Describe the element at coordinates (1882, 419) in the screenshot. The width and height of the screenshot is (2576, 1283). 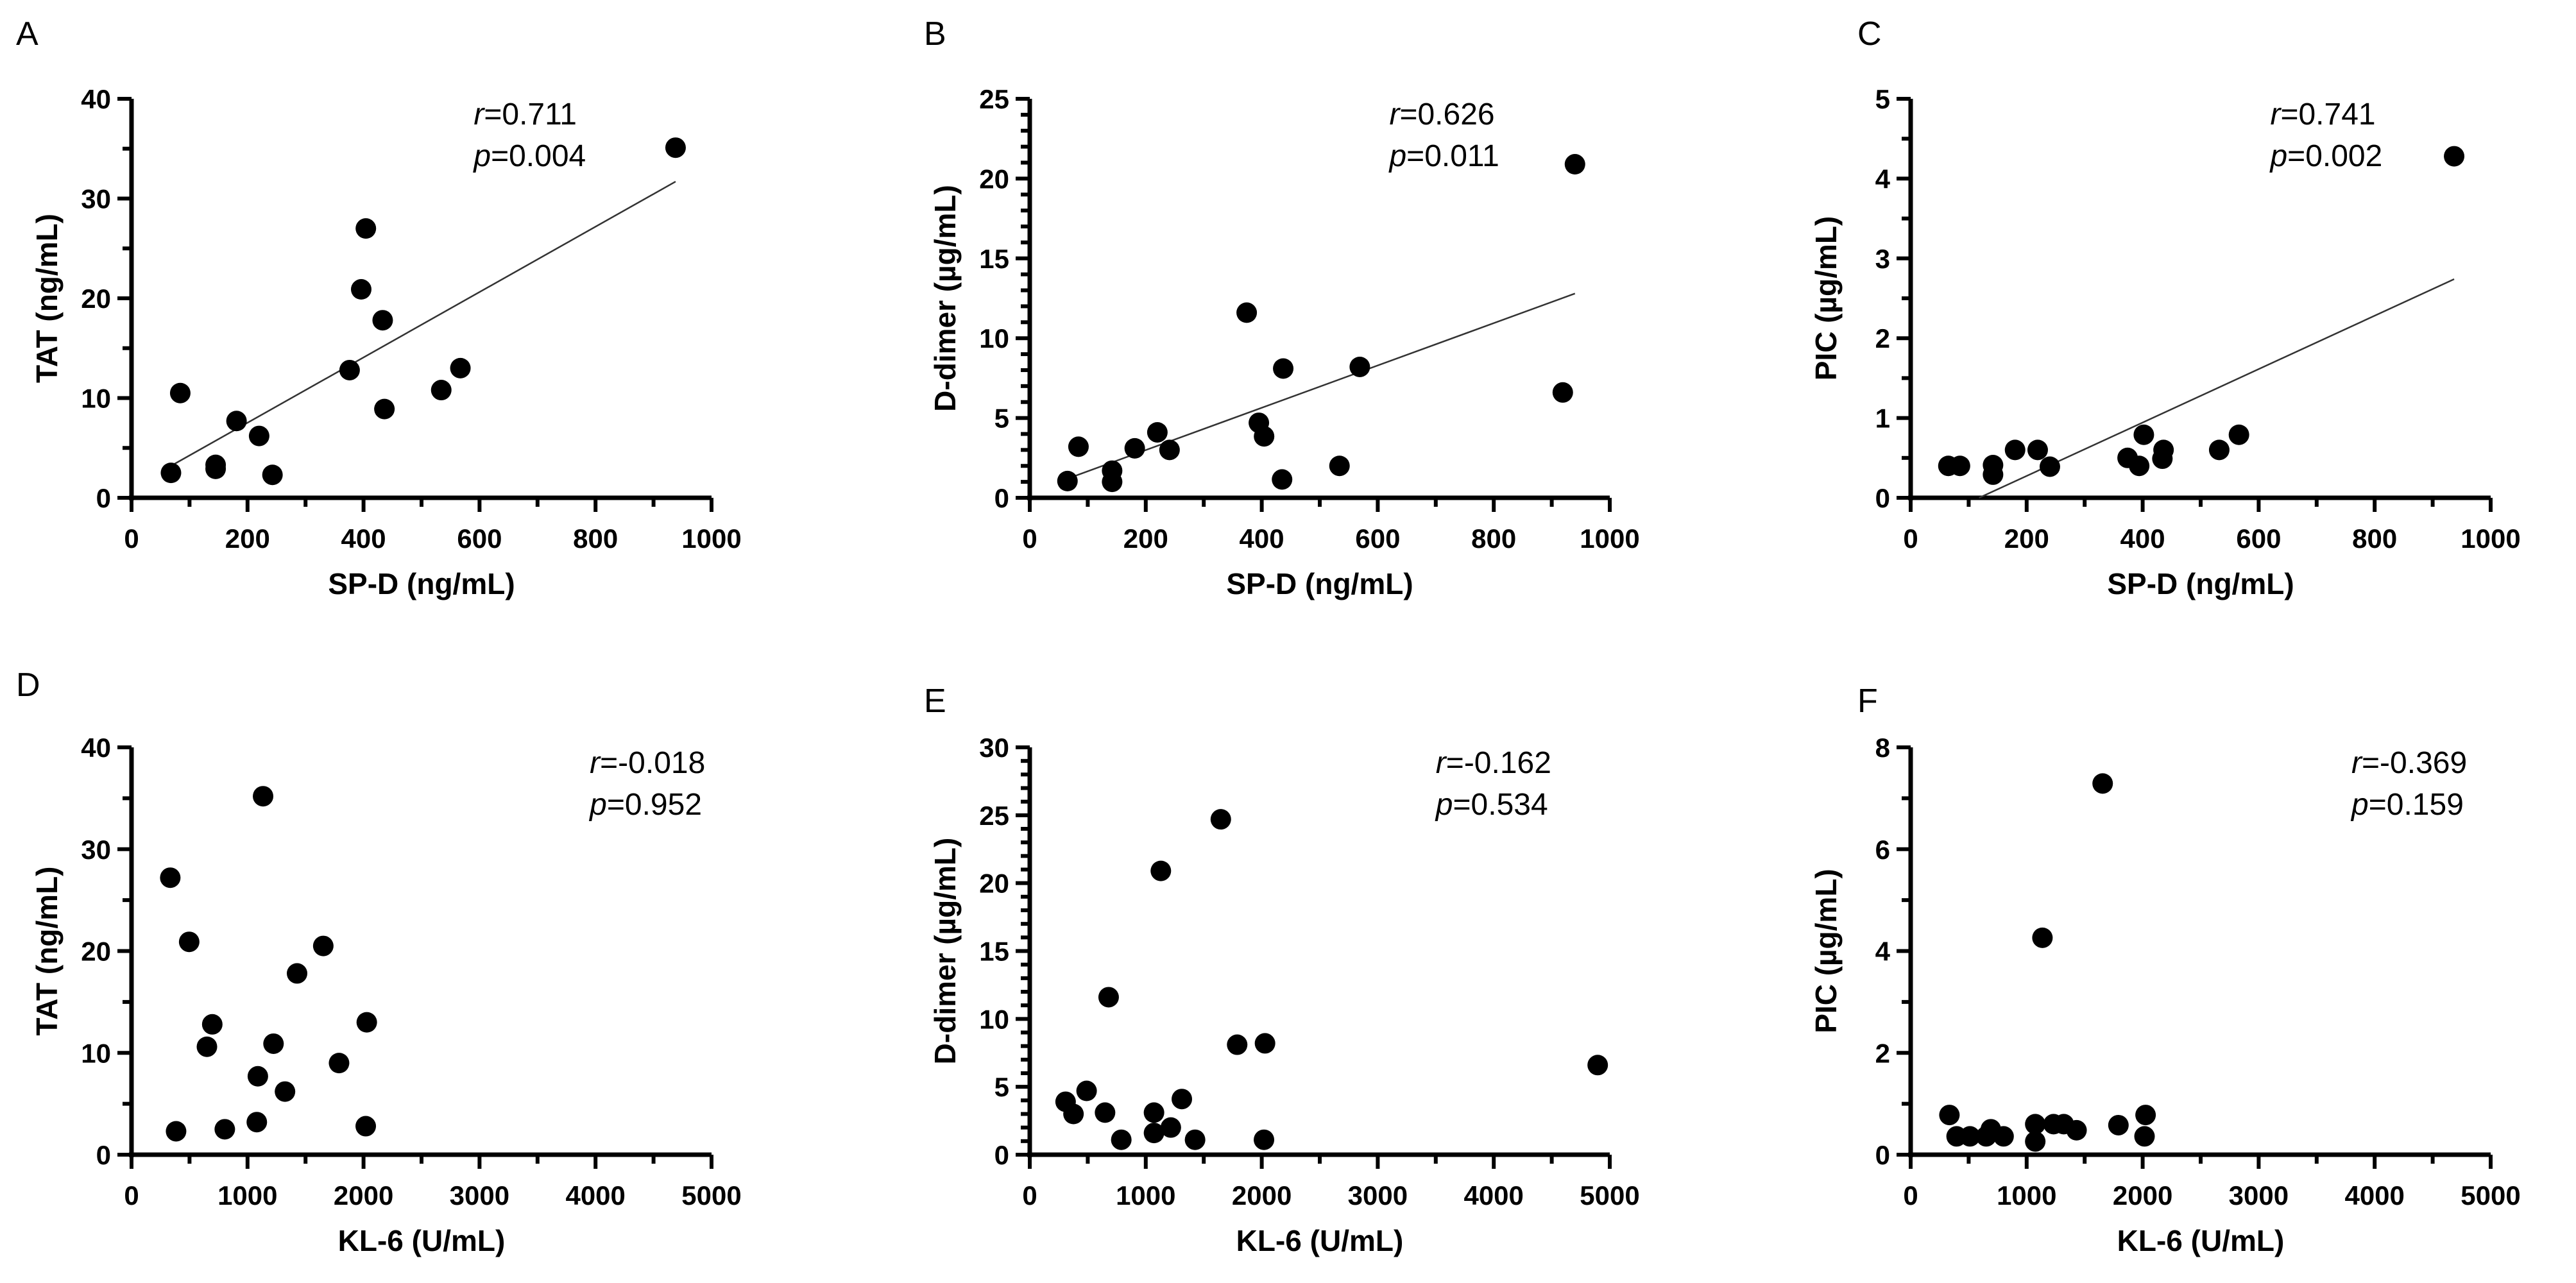
I see `y-tick-label: 1` at that location.